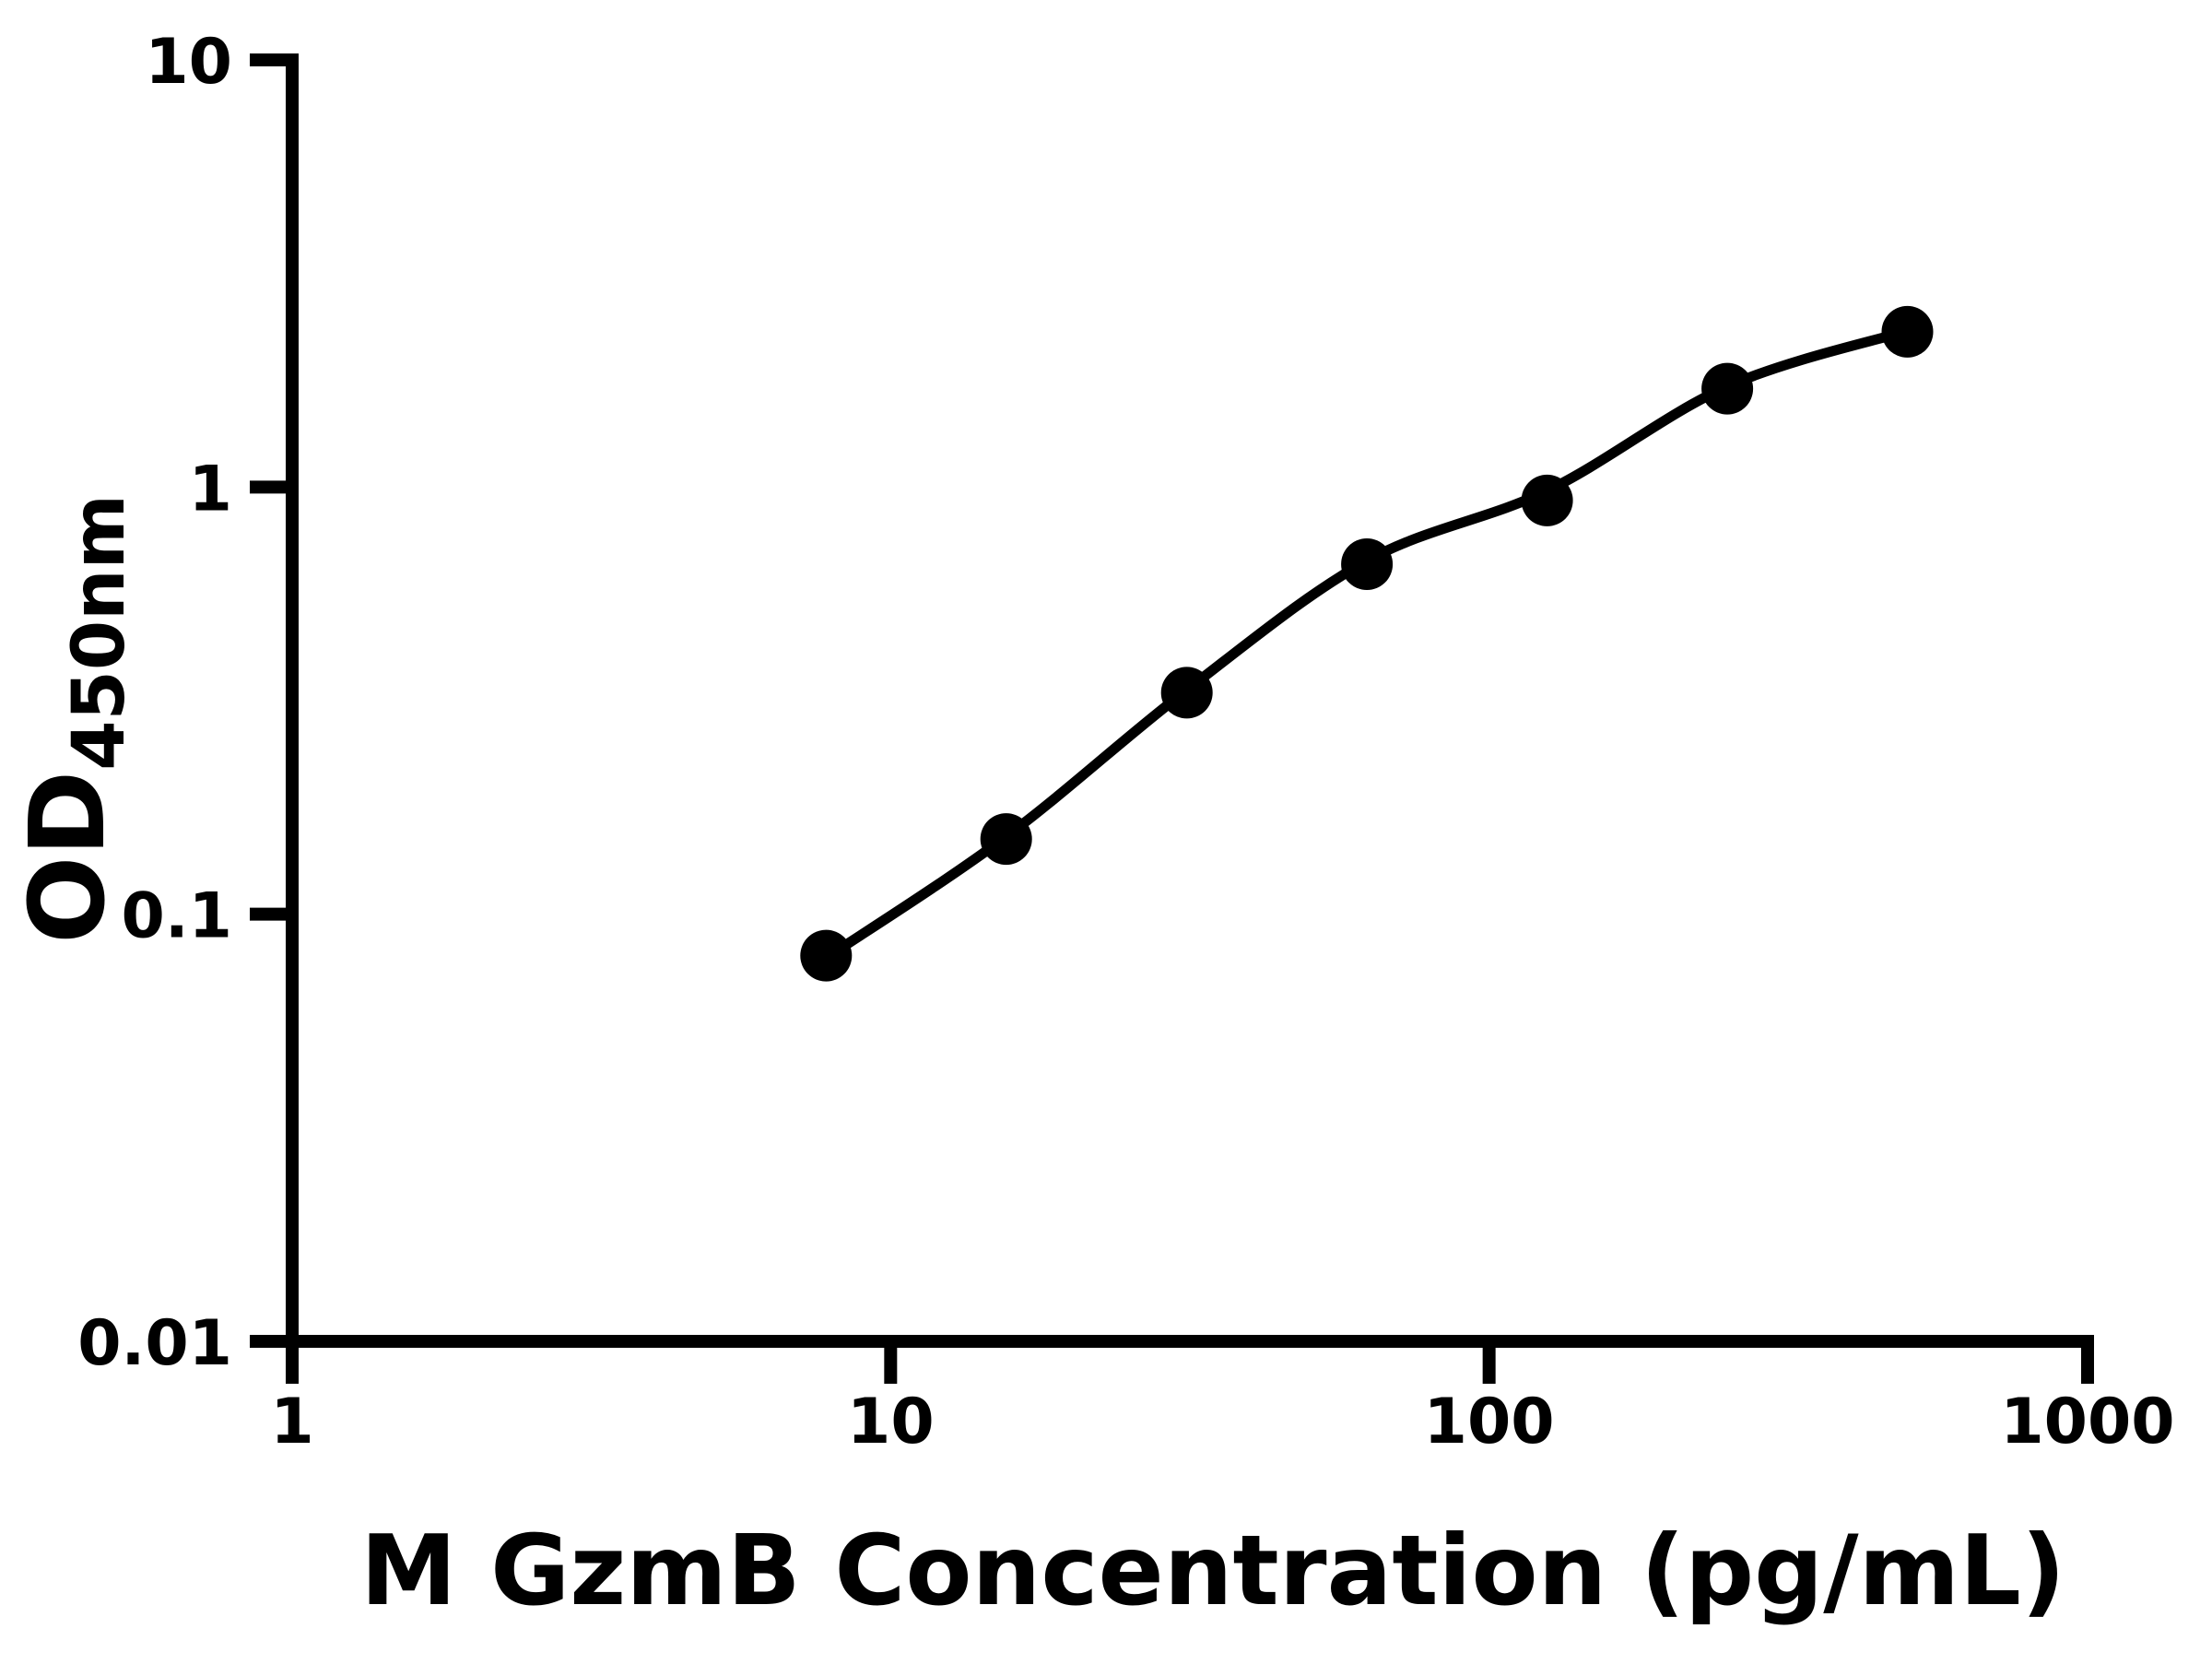 The image size is (2212, 1664). I want to click on data-point-15.6, so click(1006, 839).